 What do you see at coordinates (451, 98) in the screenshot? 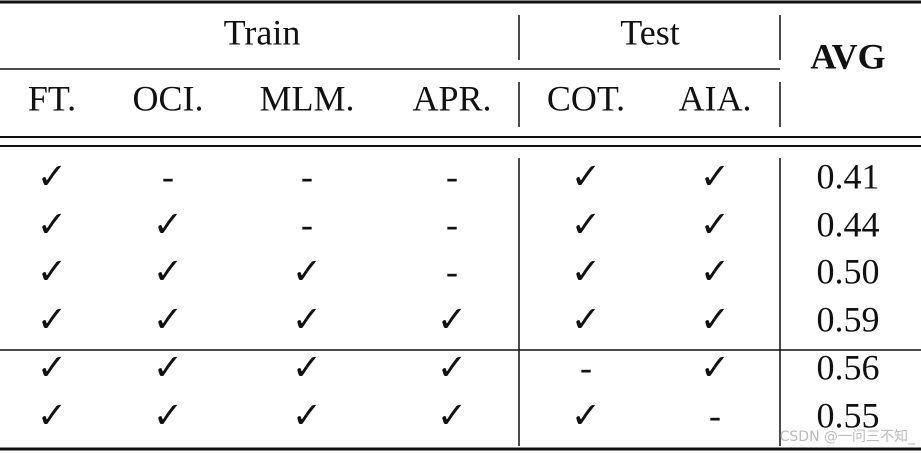
I see `column-header: APR.` at bounding box center [451, 98].